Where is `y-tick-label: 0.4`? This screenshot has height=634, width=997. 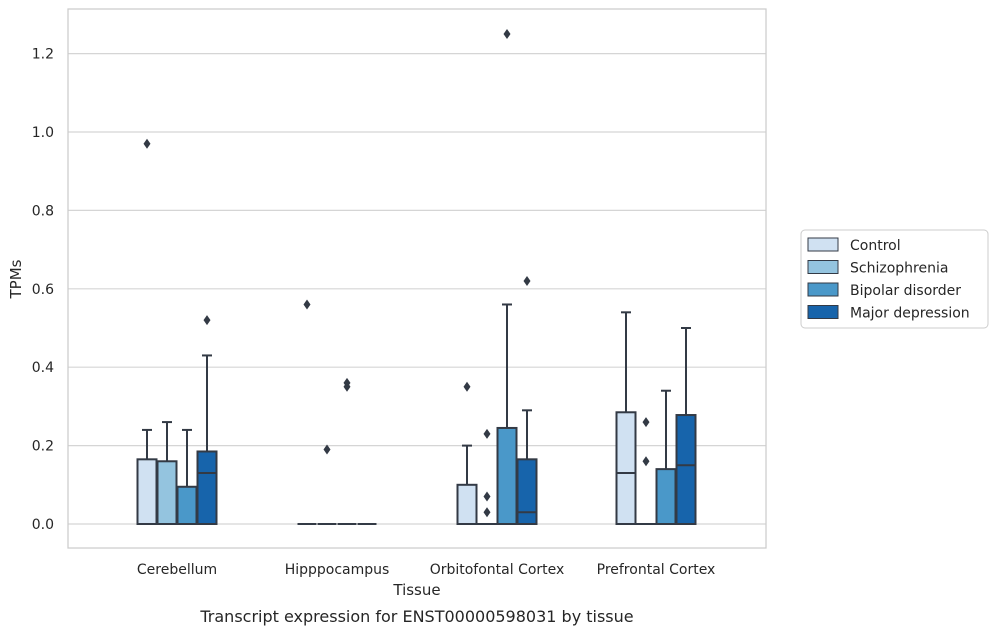 y-tick-label: 0.4 is located at coordinates (43, 368).